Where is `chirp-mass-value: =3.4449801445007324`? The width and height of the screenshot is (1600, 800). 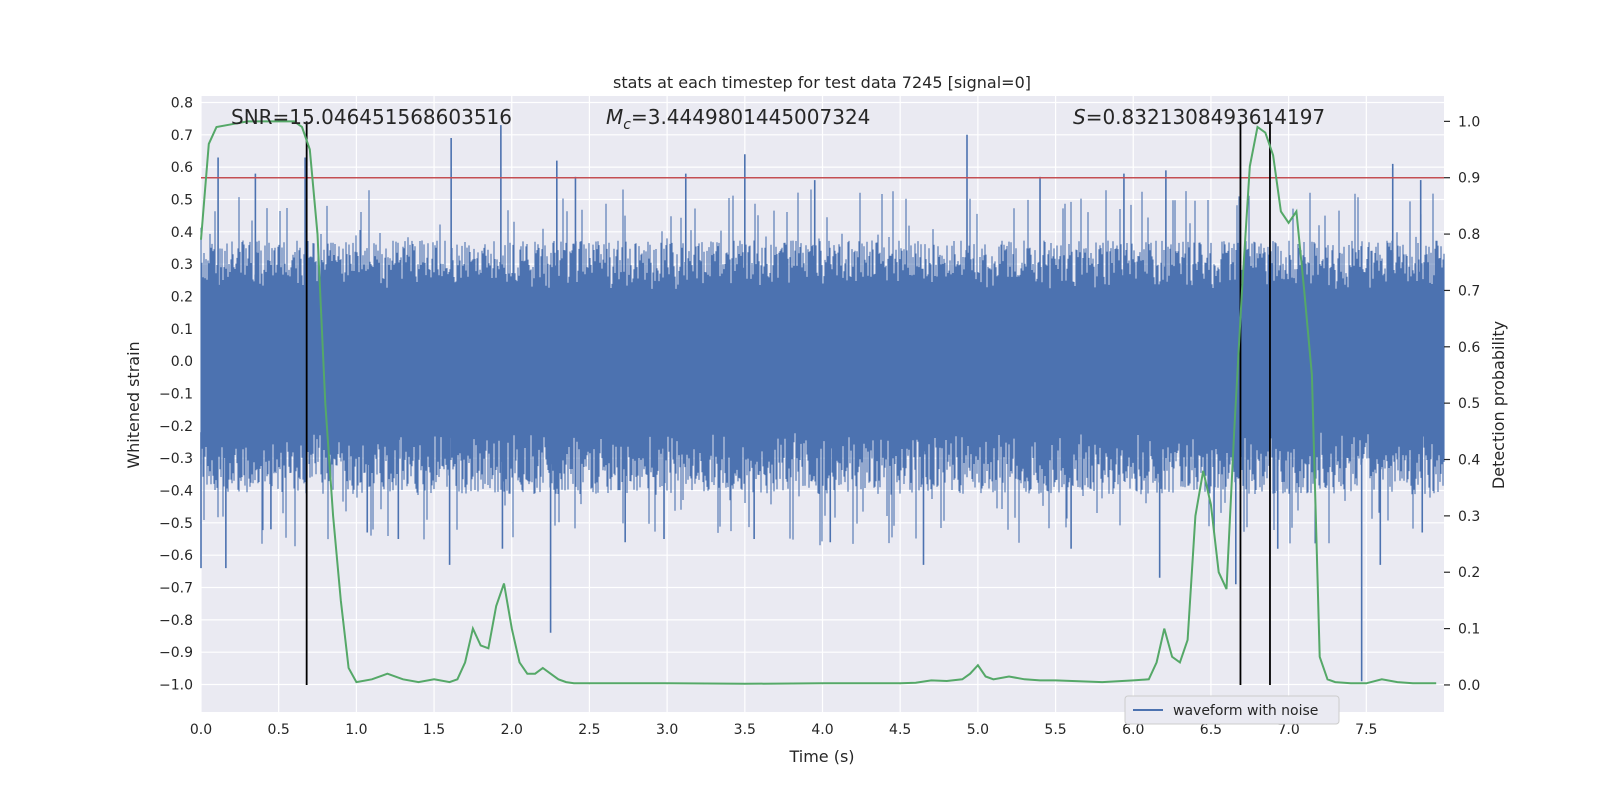
chirp-mass-value: =3.4449801445007324 is located at coordinates (750, 117).